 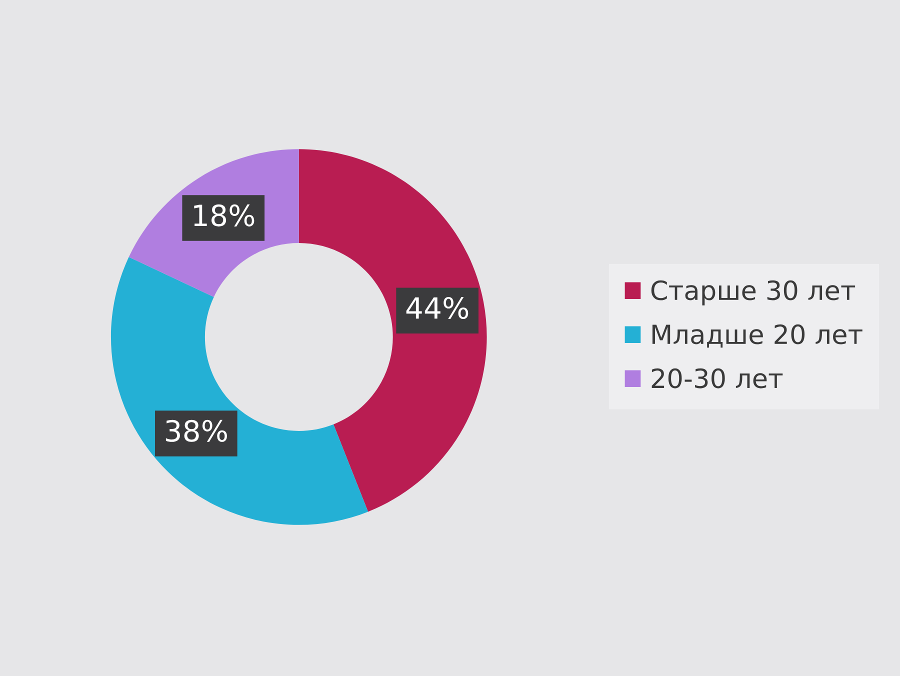 What do you see at coordinates (717, 378) in the screenshot?
I see `legend-label: 20-30 лет` at bounding box center [717, 378].